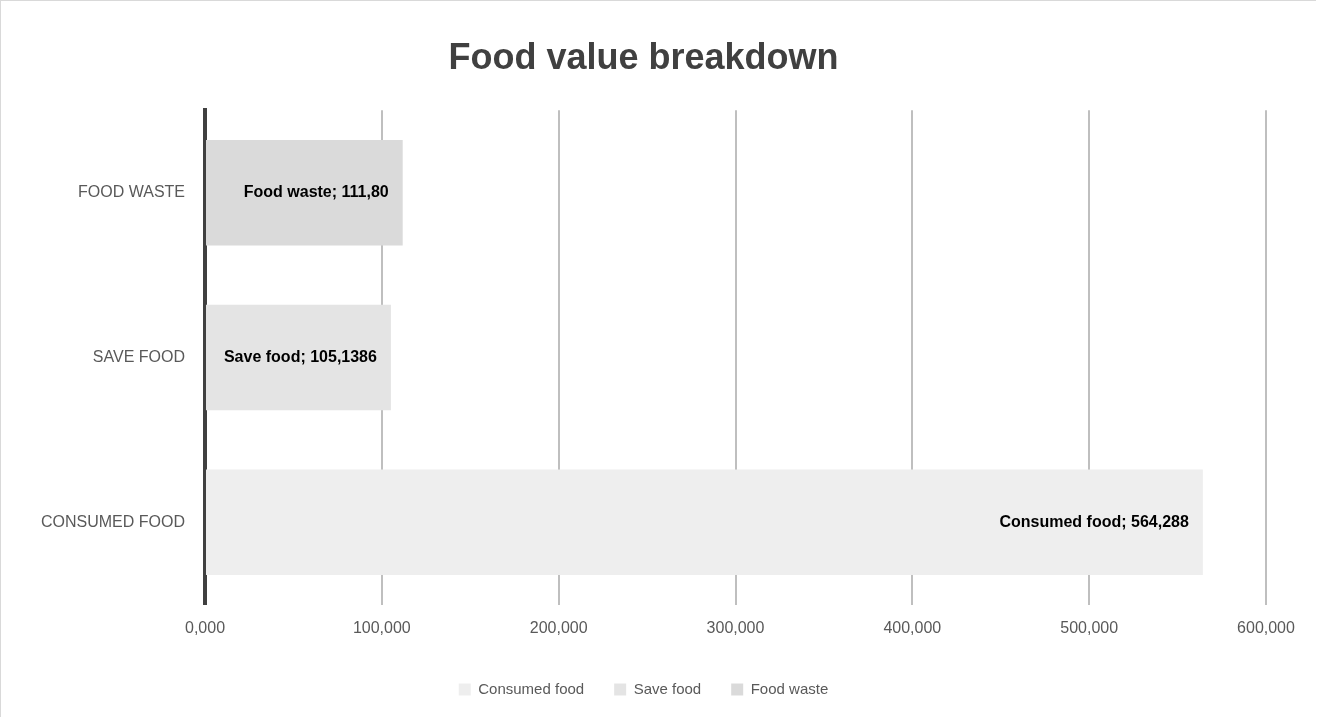 This screenshot has width=1317, height=718. I want to click on x-tick-label: 100,000, so click(381, 627).